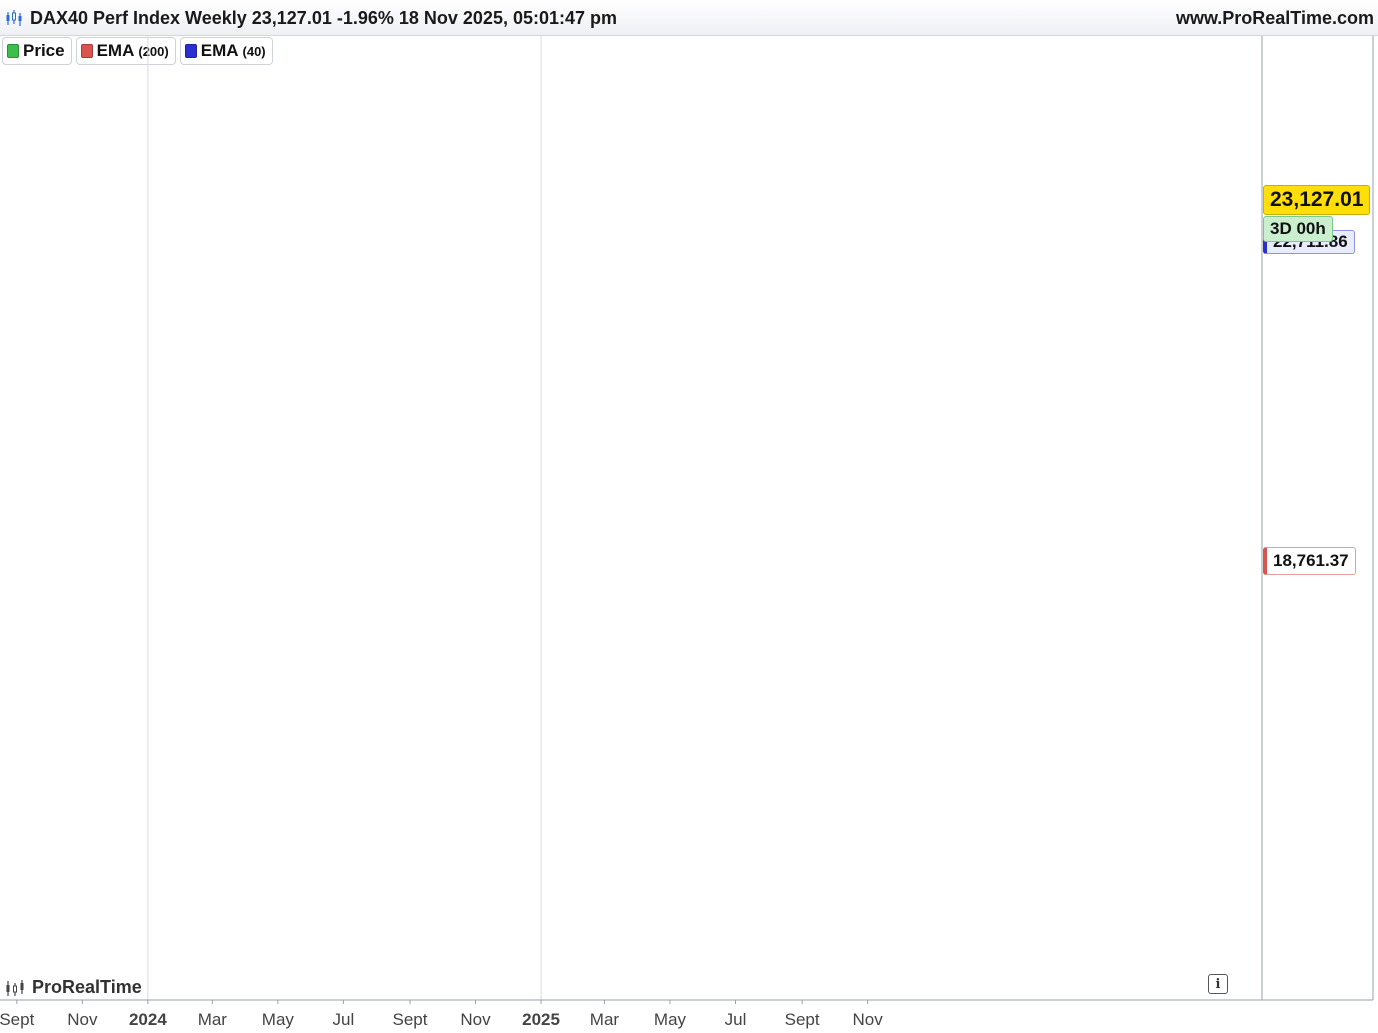 This screenshot has width=1378, height=1033. What do you see at coordinates (190, 51) in the screenshot?
I see `ema40-color-swatch` at bounding box center [190, 51].